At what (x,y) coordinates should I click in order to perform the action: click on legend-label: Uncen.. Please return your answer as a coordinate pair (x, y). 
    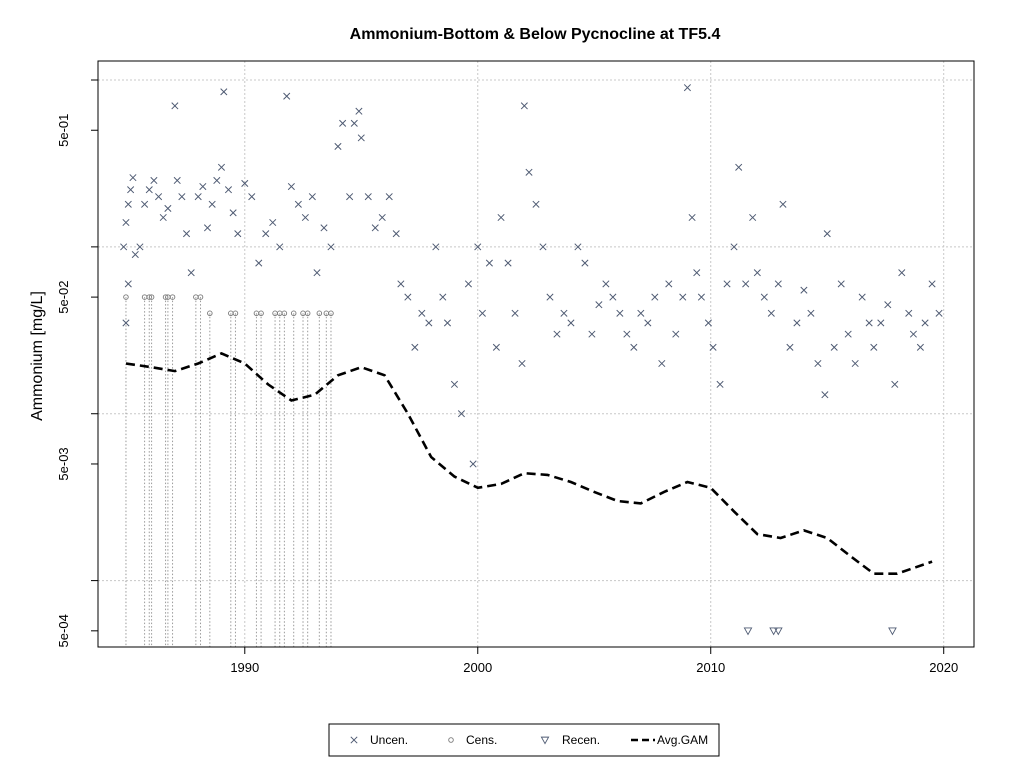
    Looking at the image, I should click on (389, 740).